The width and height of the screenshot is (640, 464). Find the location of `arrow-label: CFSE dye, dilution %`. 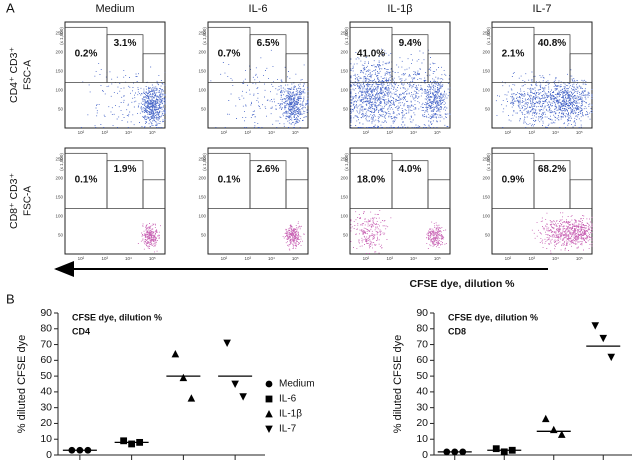

arrow-label: CFSE dye, dilution % is located at coordinates (462, 284).